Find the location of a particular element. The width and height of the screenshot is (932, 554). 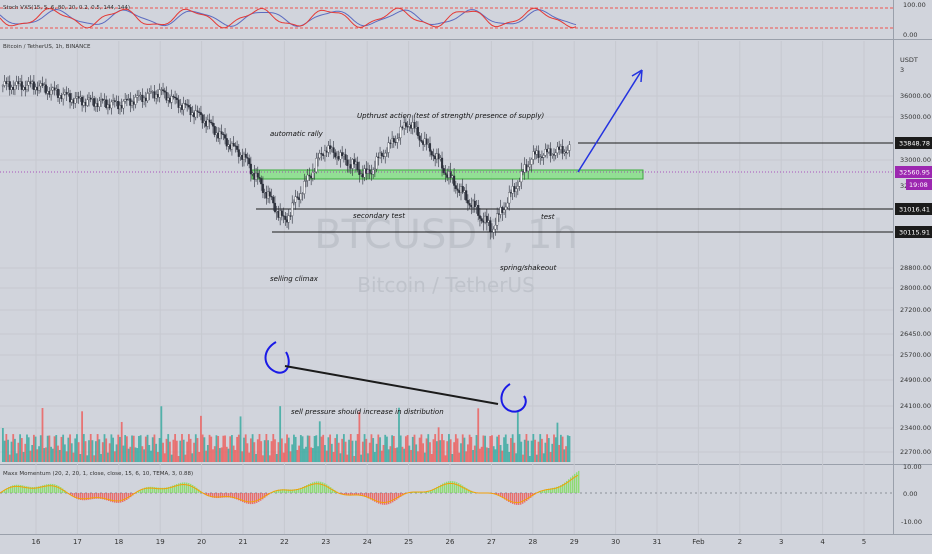

time-tick: 27 is located at coordinates (491, 542).